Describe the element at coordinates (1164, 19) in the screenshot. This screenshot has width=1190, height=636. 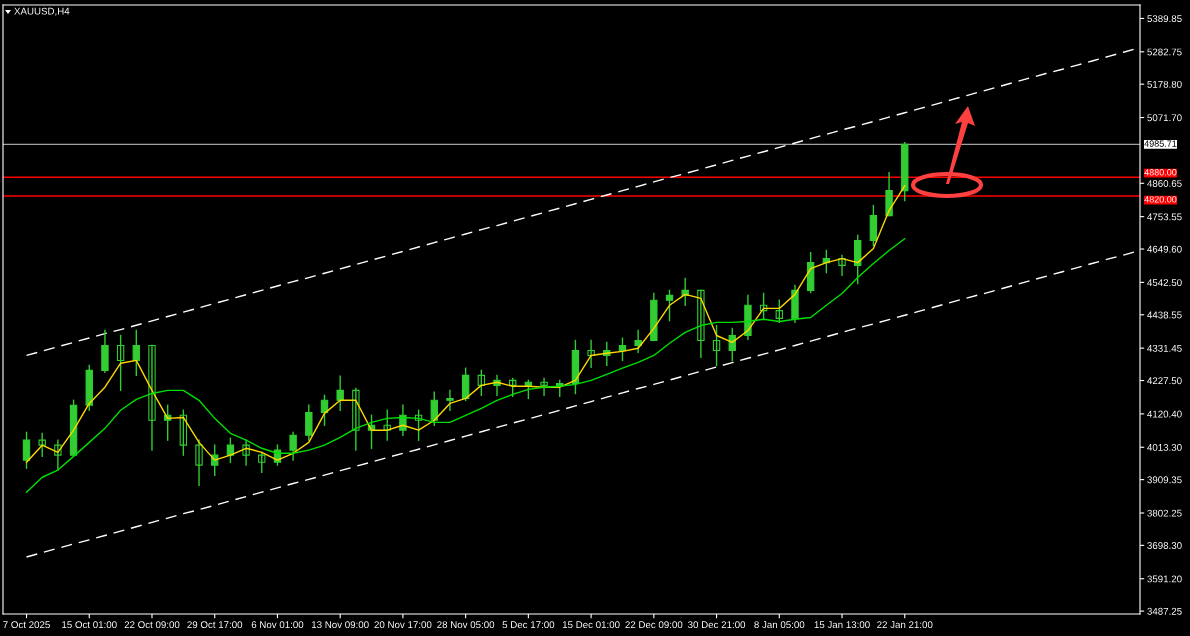
I see `y-tick-label: 5389.85` at that location.